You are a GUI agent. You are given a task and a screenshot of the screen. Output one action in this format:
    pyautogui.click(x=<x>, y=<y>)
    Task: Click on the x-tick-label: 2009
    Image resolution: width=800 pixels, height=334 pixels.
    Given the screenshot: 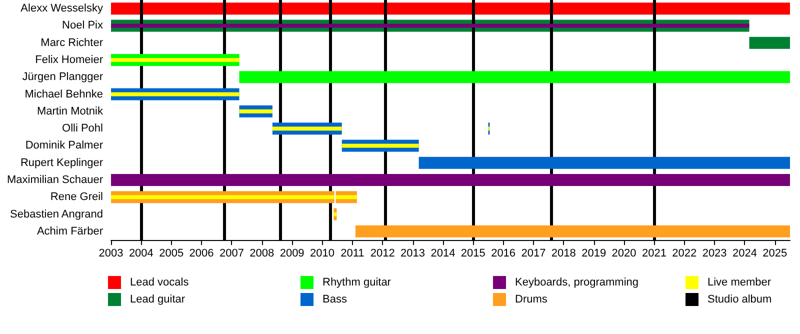 What is the action you would take?
    pyautogui.click(x=292, y=254)
    